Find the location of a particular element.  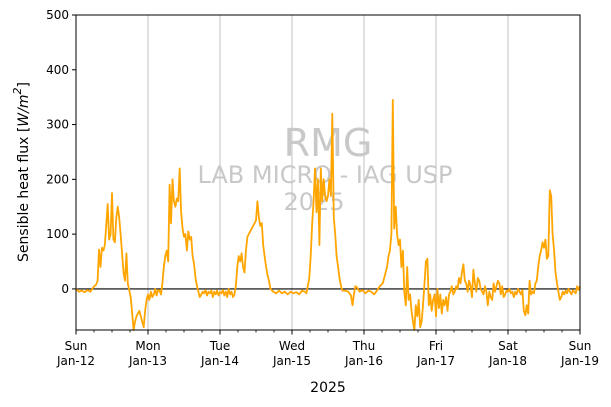

y-tick-label-2: 200 is located at coordinates (57, 179).